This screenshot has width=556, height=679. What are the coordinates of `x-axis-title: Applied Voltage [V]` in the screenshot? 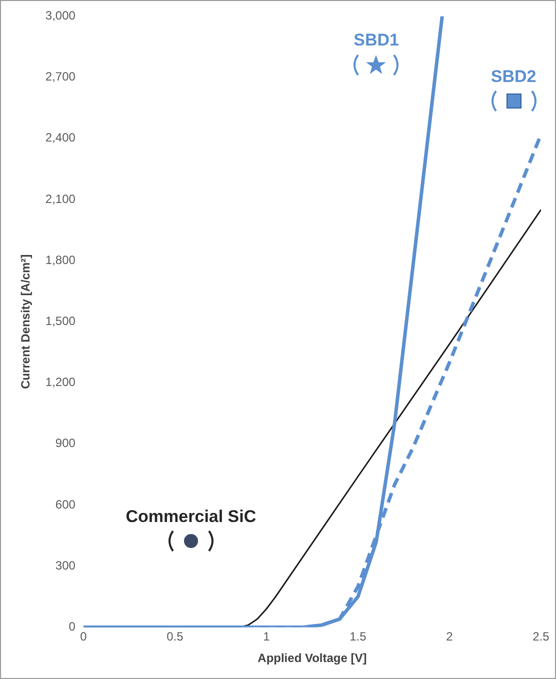 It's located at (312, 658).